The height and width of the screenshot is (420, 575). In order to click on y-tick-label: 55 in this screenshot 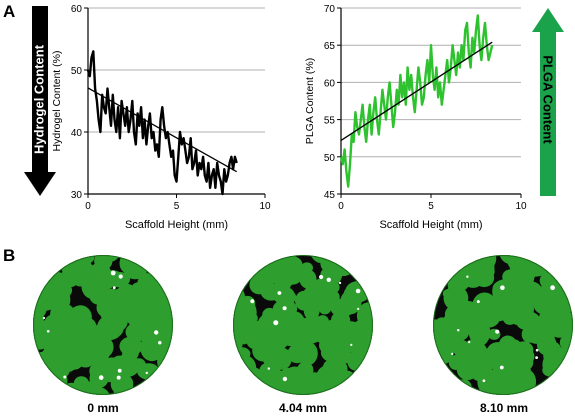, I will do `click(330, 121)`.